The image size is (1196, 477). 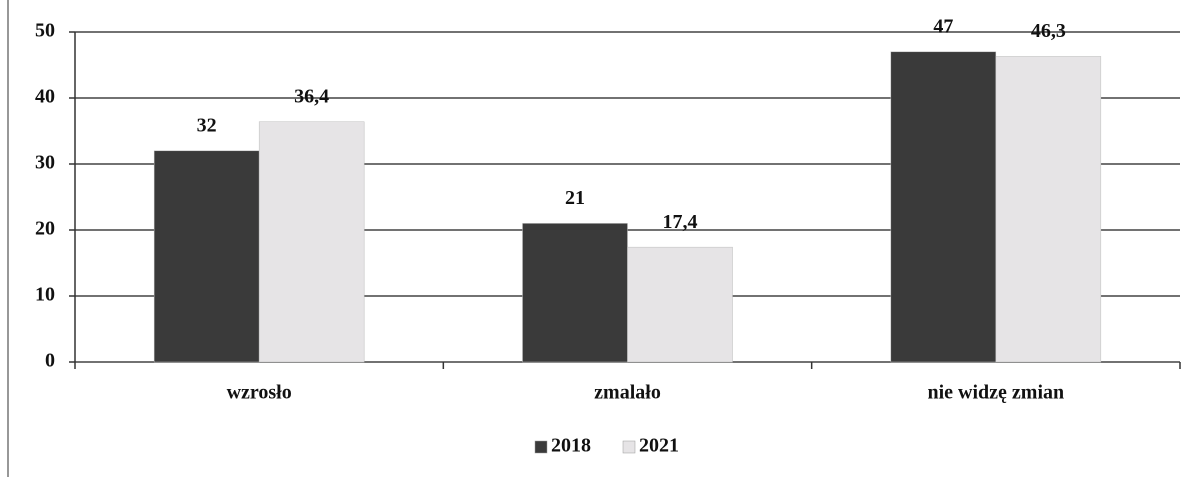 What do you see at coordinates (996, 393) in the screenshot?
I see `x-tick-label: nie widzę zmian` at bounding box center [996, 393].